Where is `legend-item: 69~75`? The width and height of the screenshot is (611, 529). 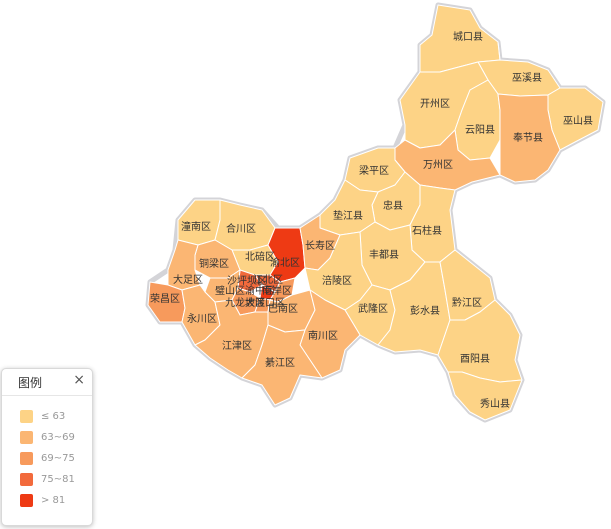
legend-item: 69~75 is located at coordinates (47, 458).